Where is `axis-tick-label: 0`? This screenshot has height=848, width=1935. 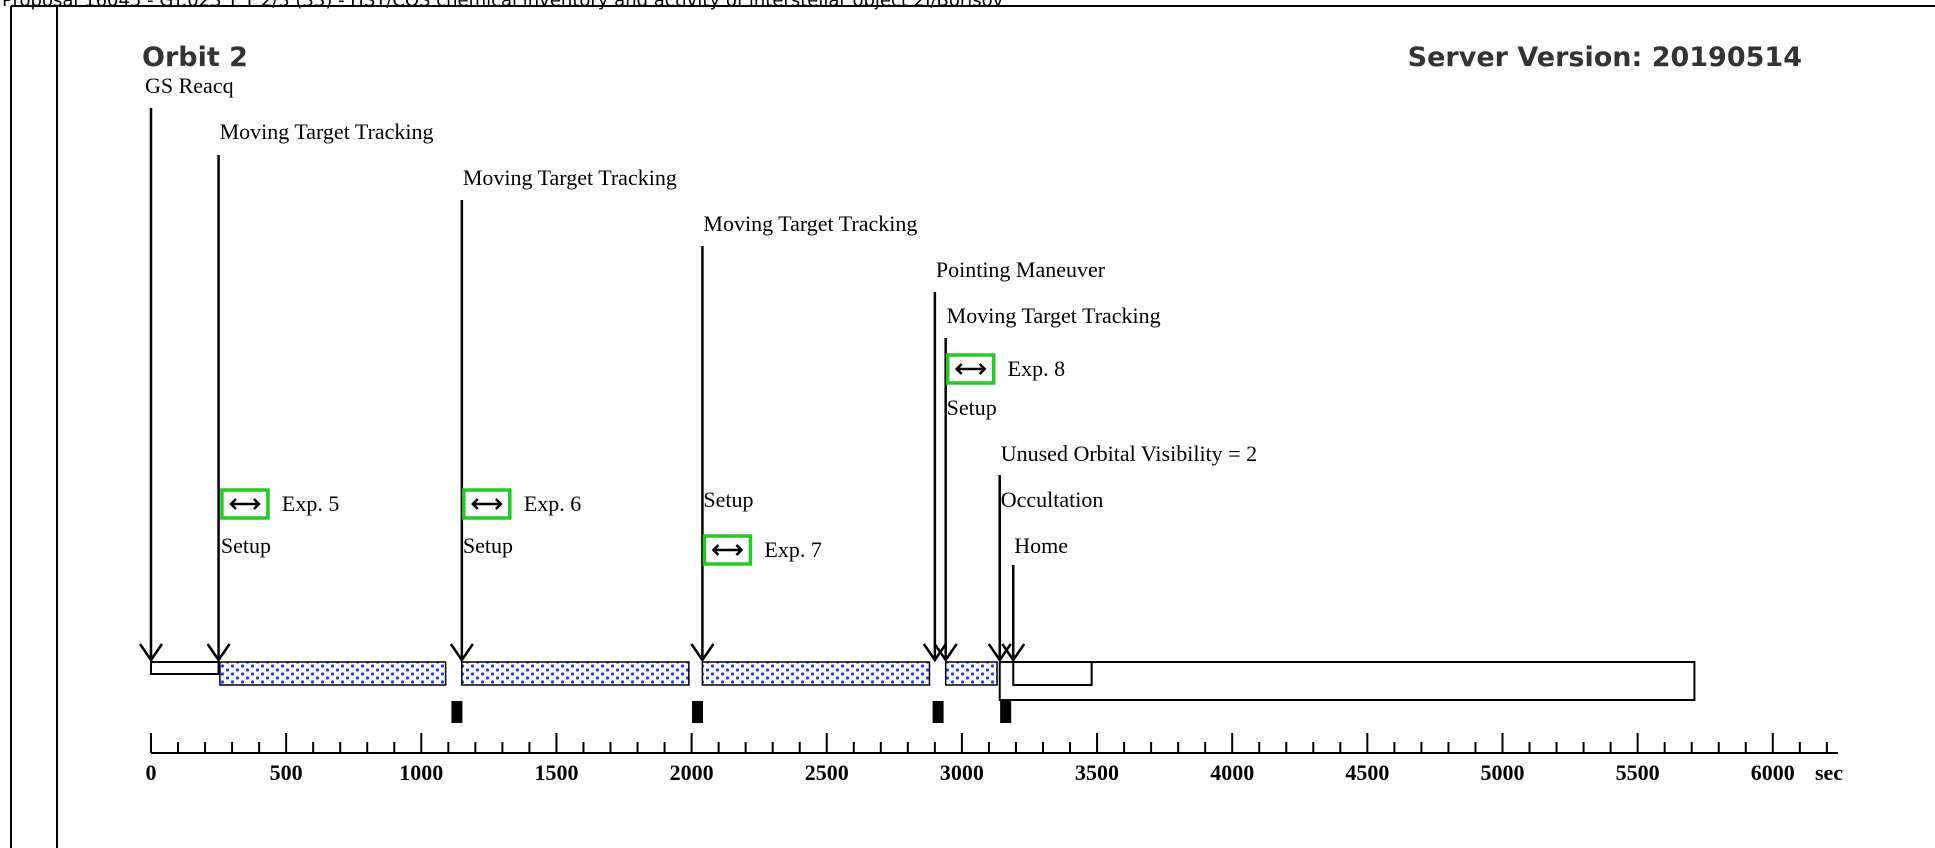
axis-tick-label: 0 is located at coordinates (151, 772).